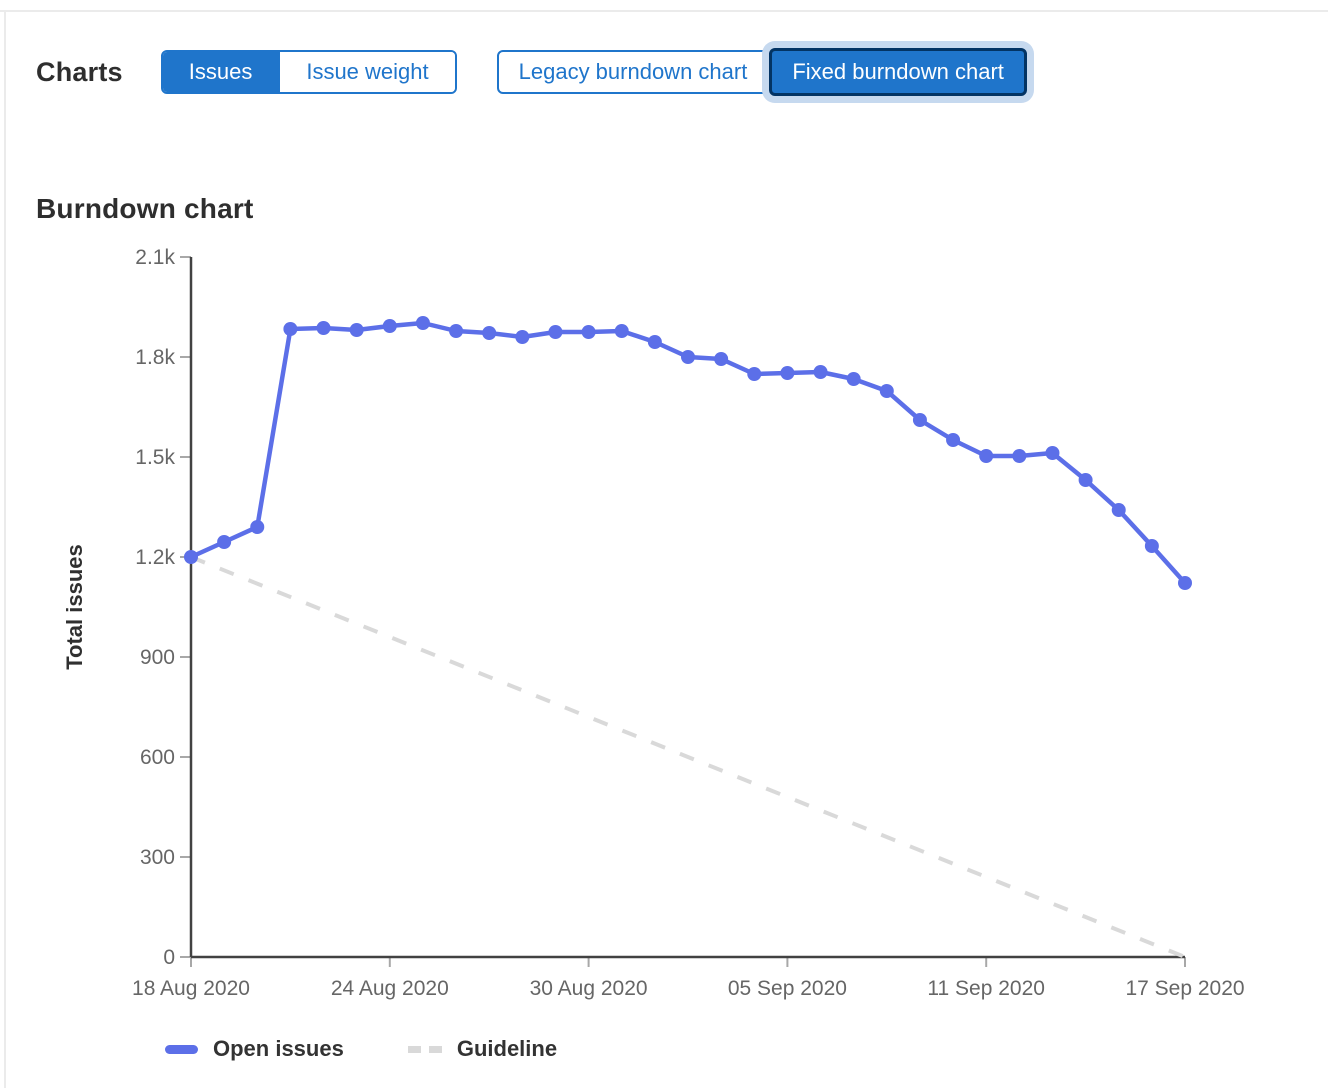 Image resolution: width=1328 pixels, height=1088 pixels. I want to click on panel-left-border, so click(5, 549).